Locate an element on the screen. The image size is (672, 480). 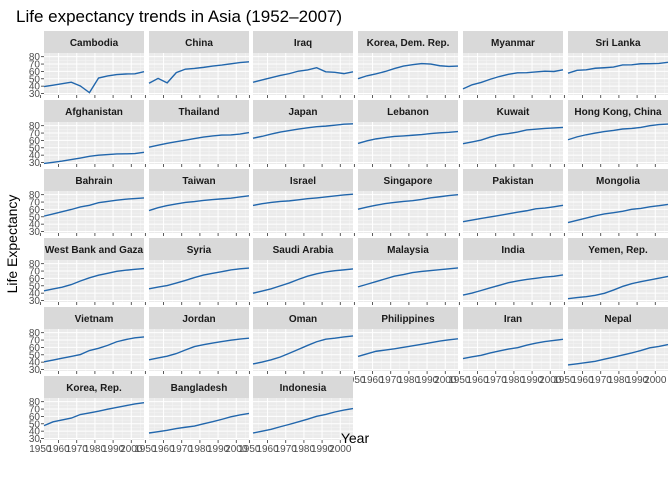
facet-strip-label: Vietnam is located at coordinates (94, 319).